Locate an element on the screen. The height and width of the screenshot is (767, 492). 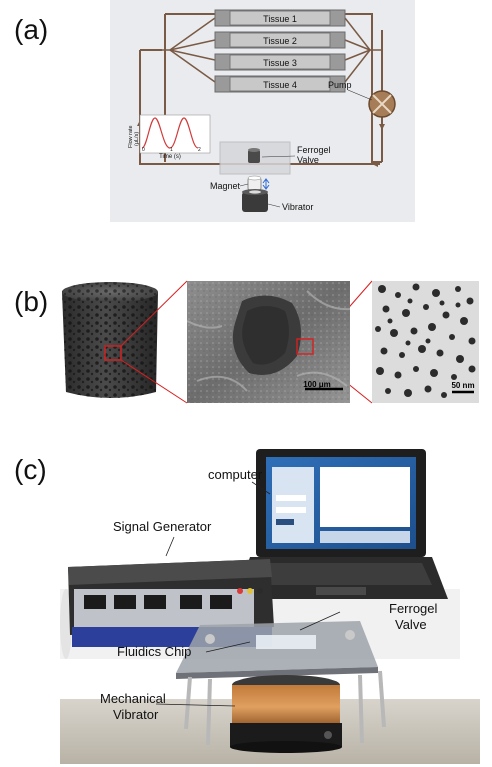
tissue-chamber-4: Tissue 4 is located at coordinates (280, 84).